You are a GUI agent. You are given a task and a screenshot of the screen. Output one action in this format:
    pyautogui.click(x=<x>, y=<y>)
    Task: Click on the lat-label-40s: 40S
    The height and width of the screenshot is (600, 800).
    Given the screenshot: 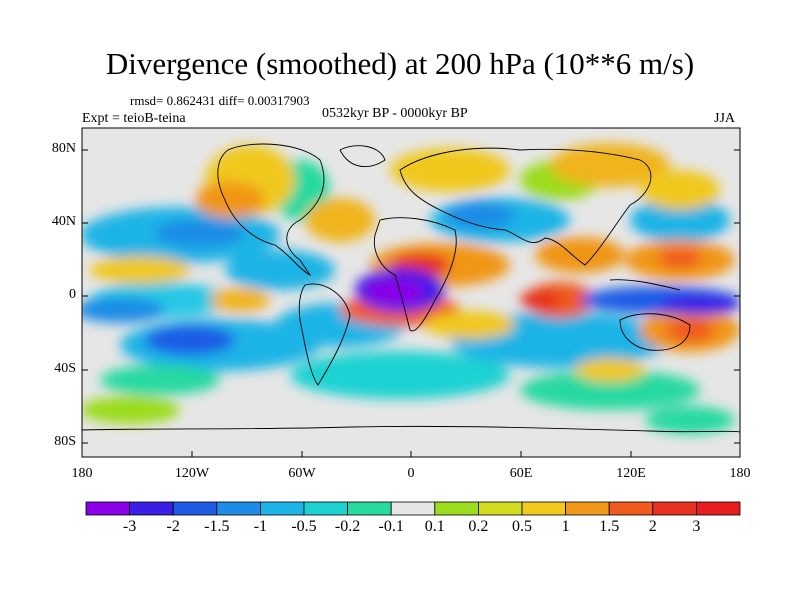 What is the action you would take?
    pyautogui.click(x=65, y=368)
    